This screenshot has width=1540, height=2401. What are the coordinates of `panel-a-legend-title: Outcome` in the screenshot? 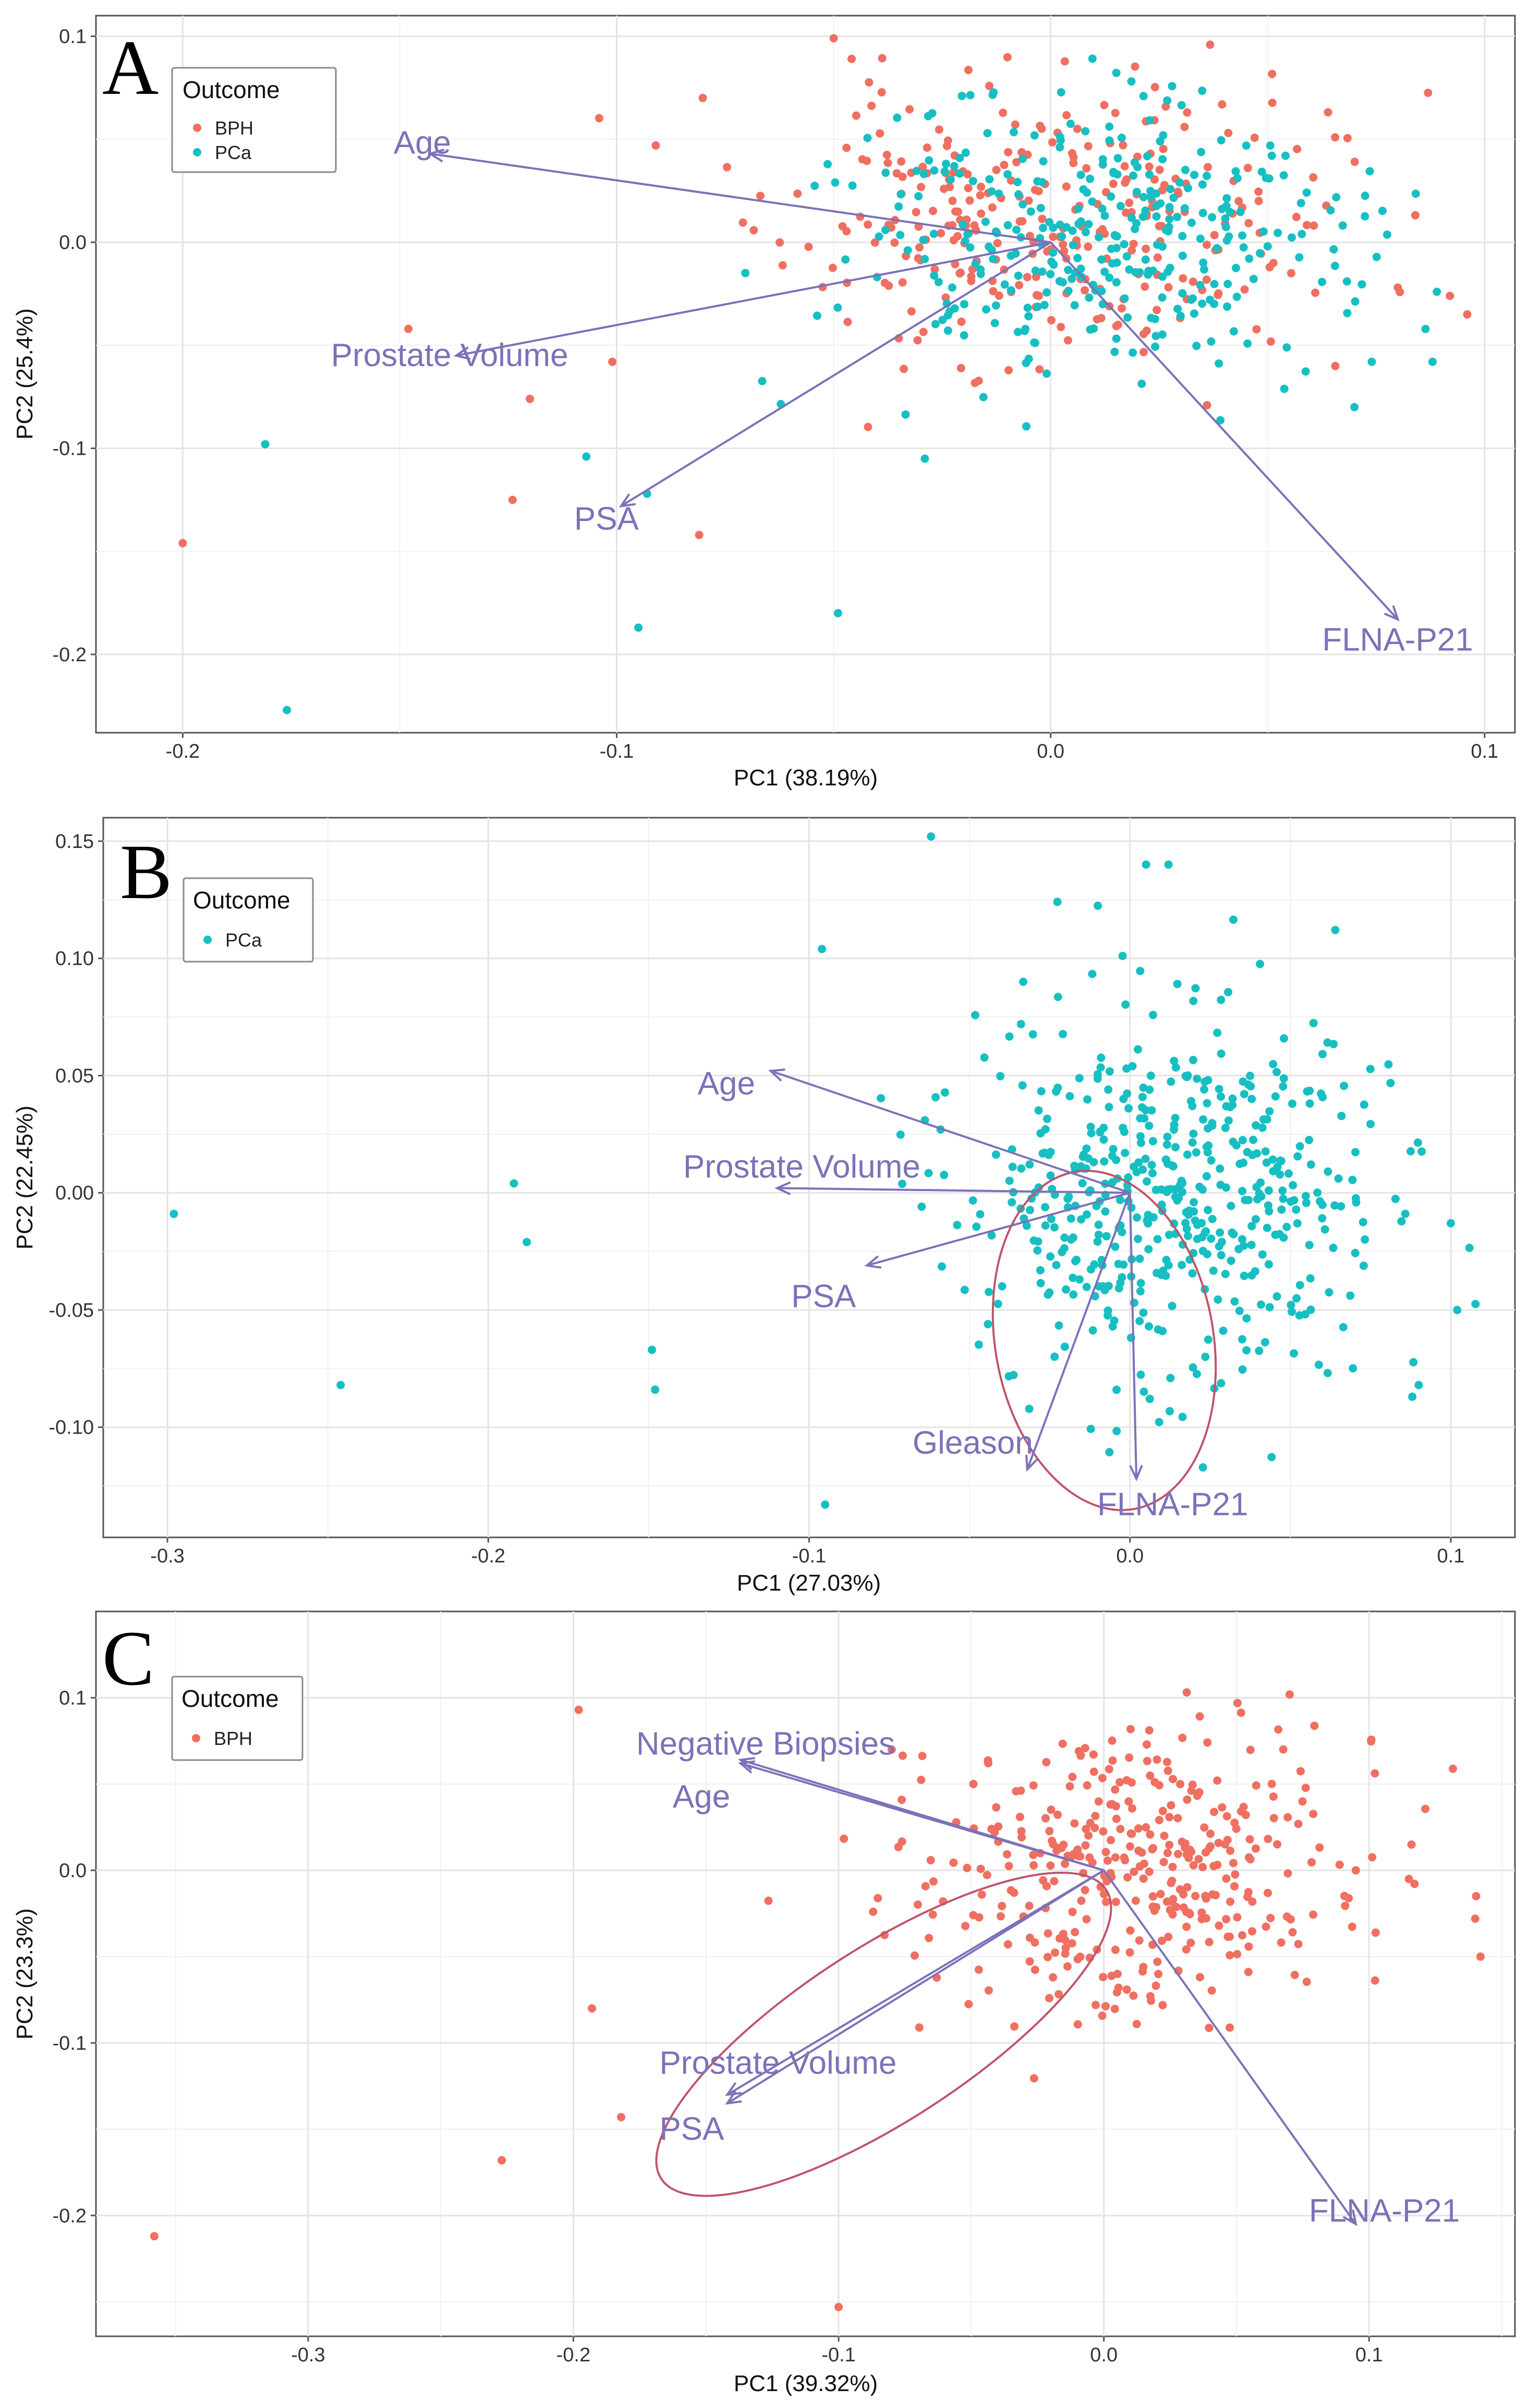 It's located at (231, 89).